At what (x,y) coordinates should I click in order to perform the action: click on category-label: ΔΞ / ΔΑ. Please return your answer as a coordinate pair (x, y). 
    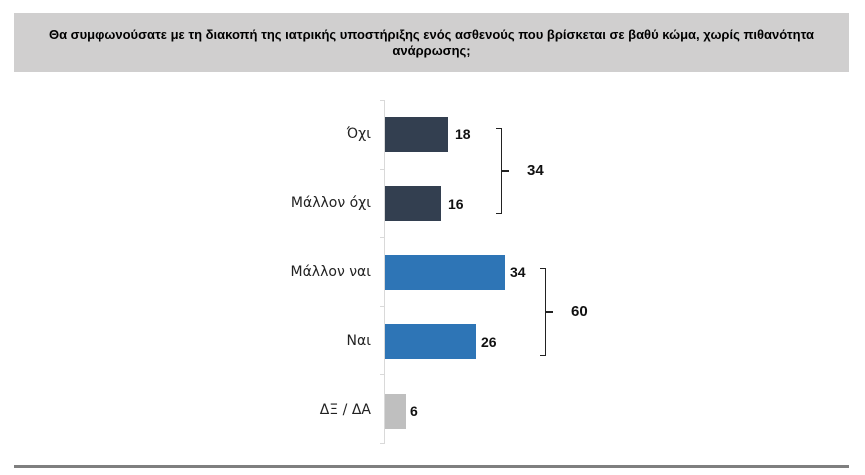
    Looking at the image, I should click on (345, 410).